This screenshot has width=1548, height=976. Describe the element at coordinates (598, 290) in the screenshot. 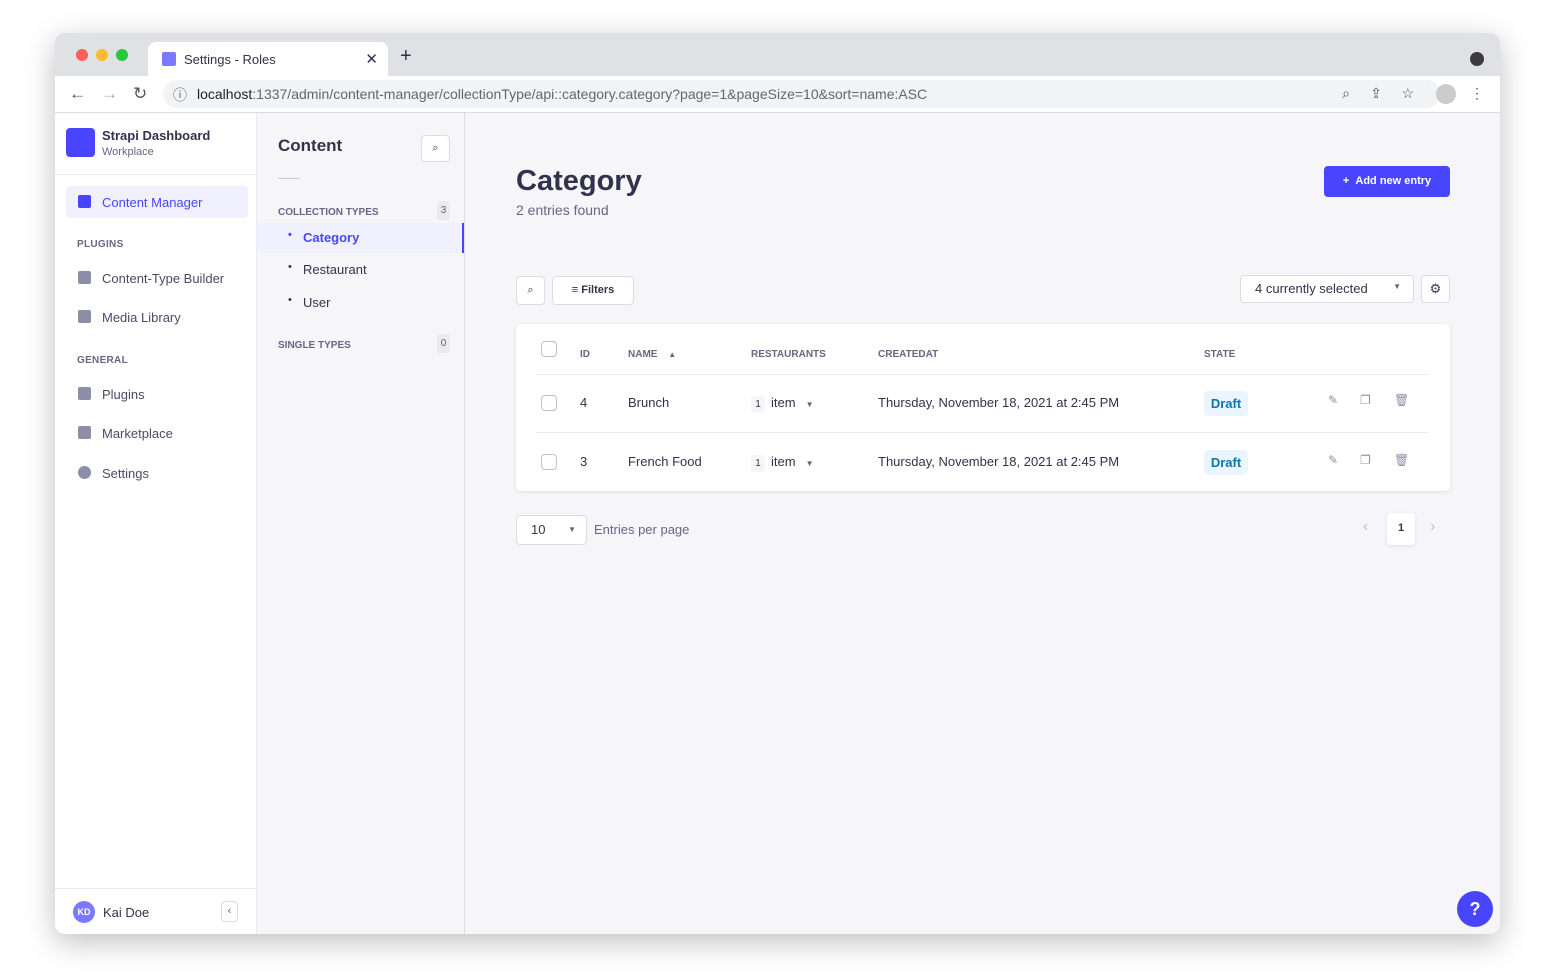

I see `filters-label: Filters` at that location.